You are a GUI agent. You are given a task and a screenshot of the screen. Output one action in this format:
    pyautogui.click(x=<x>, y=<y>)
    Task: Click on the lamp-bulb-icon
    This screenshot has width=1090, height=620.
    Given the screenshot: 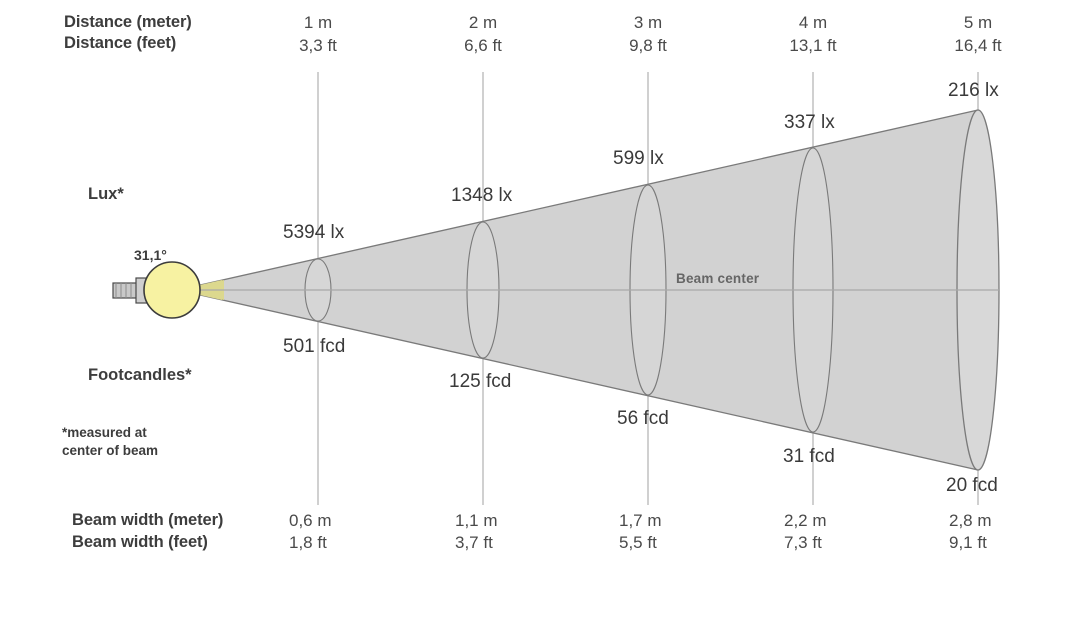 What is the action you would take?
    pyautogui.click(x=172, y=290)
    